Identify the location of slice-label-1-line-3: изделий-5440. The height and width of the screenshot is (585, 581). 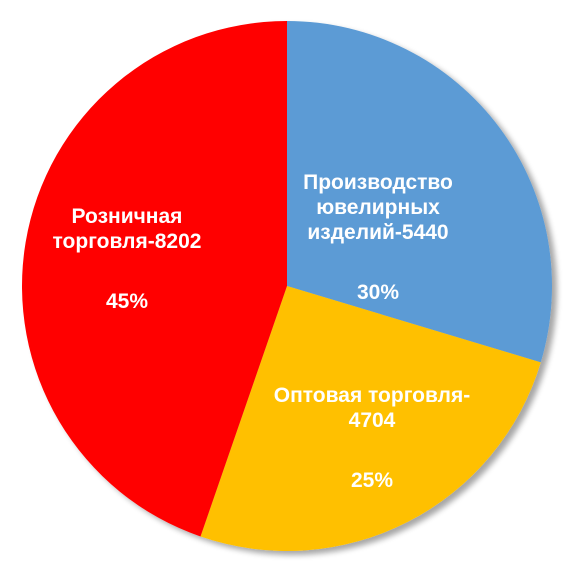
(377, 232).